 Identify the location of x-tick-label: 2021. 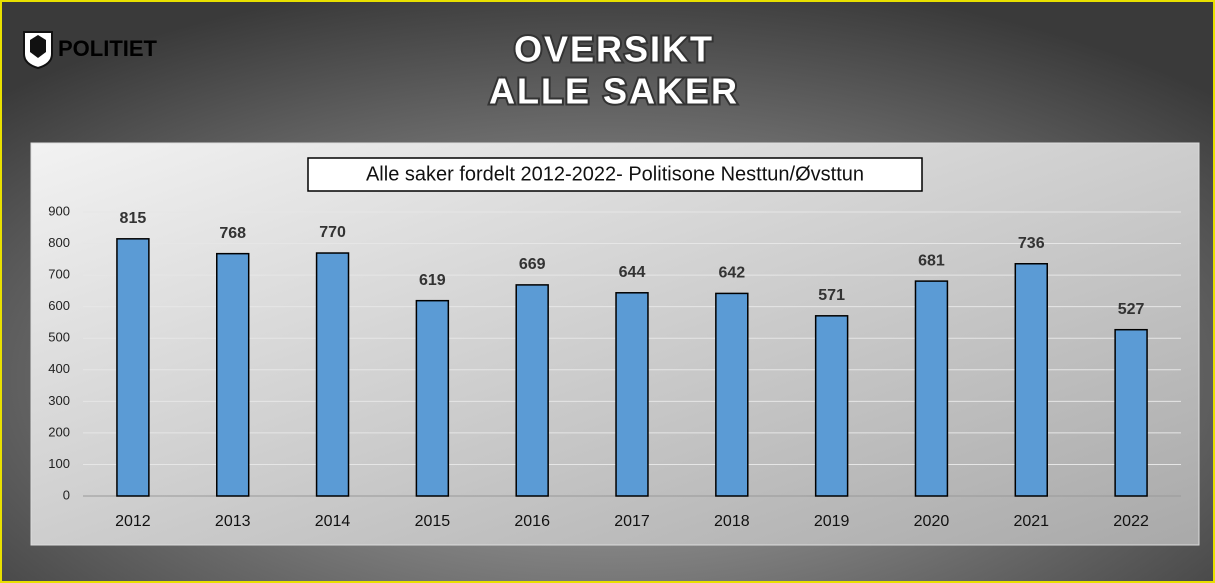
(1031, 521).